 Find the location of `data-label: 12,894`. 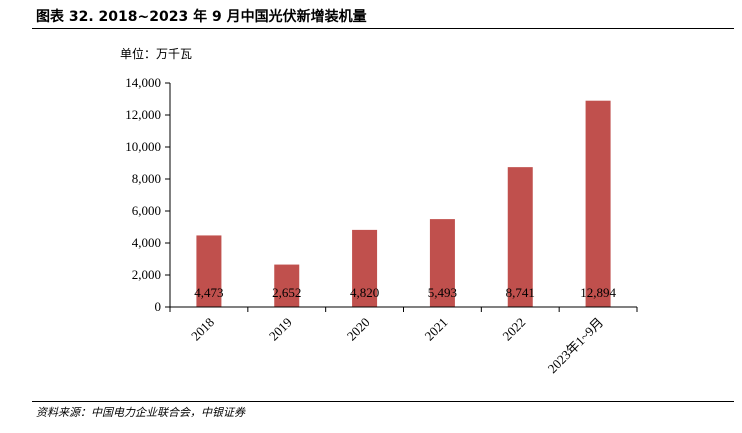

data-label: 12,894 is located at coordinates (598, 292).